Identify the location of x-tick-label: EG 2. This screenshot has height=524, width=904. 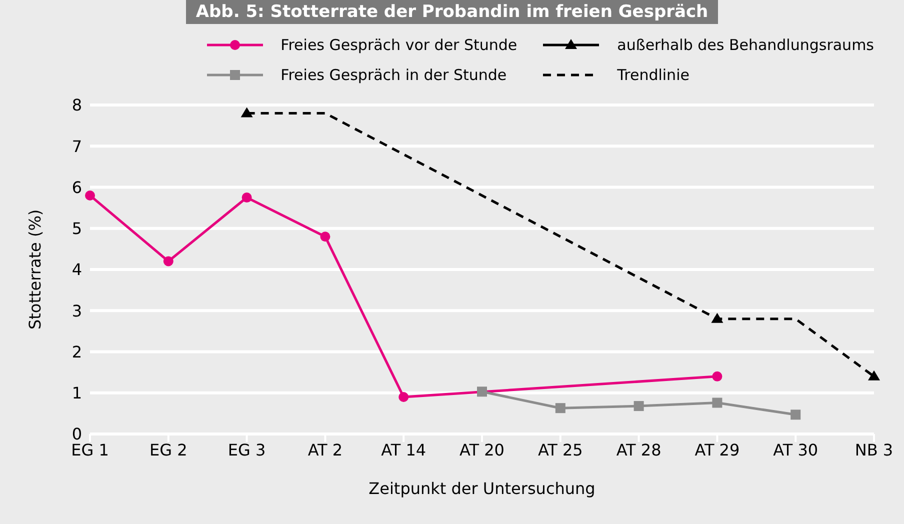
(169, 450).